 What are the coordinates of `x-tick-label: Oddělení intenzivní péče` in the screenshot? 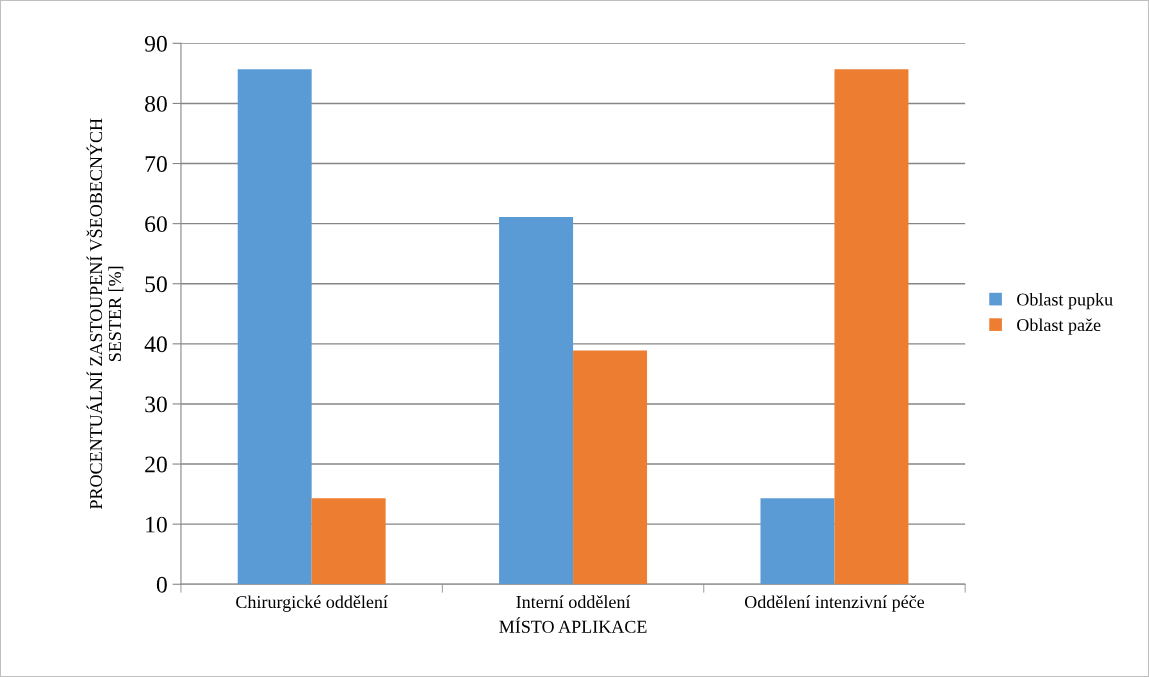 It's located at (834, 603).